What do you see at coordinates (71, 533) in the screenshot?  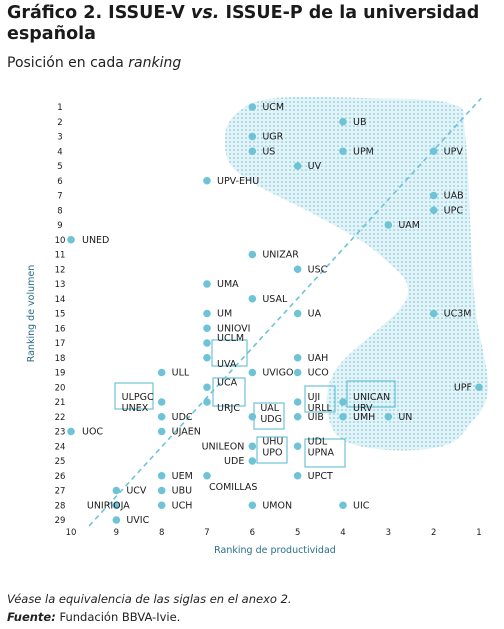 I see `x-tick-label: 10` at bounding box center [71, 533].